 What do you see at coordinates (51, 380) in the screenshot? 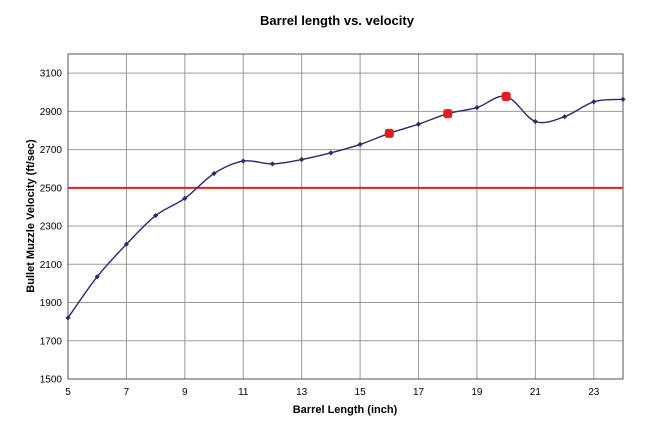
I see `y-tick-label: 1500` at bounding box center [51, 380].